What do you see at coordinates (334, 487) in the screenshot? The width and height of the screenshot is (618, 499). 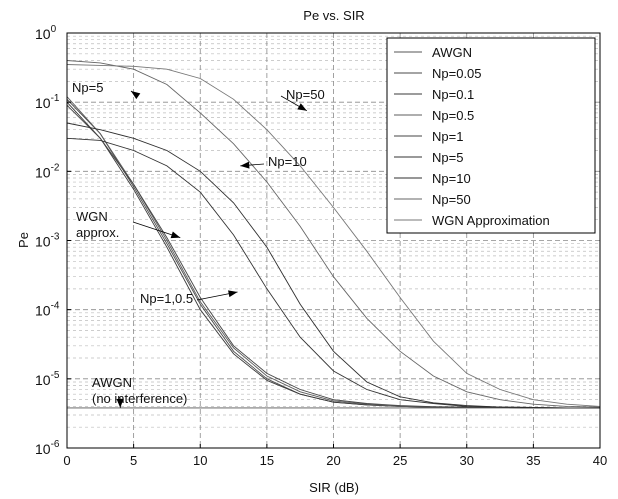 I see `x-axis-label: SIR (dB)` at bounding box center [334, 487].